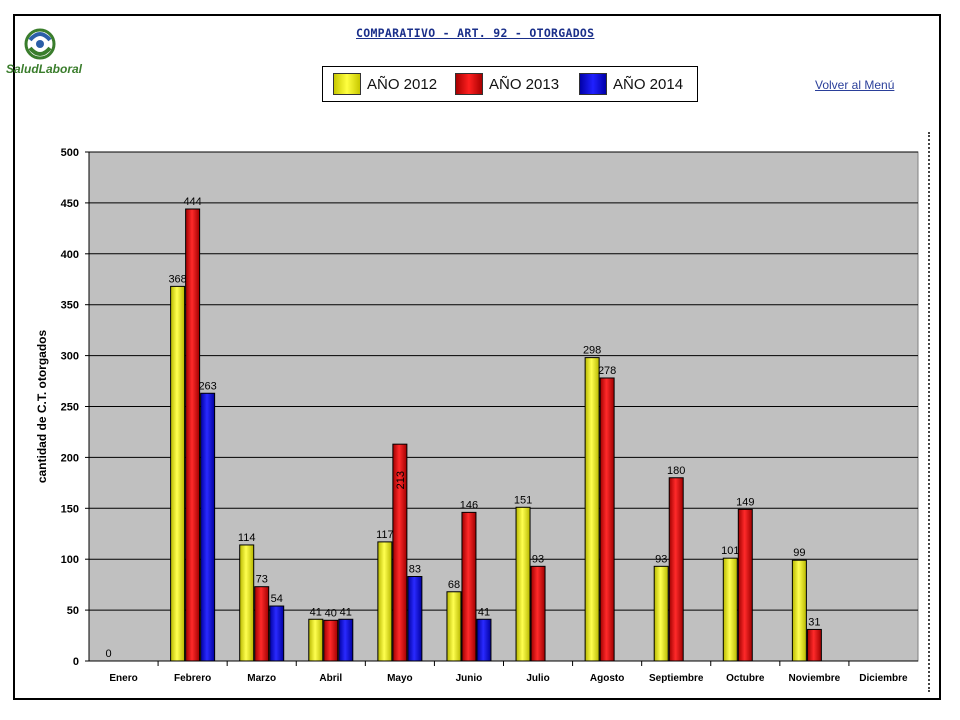 Image resolution: width=960 pixels, height=720 pixels. I want to click on y-tick-label: 300, so click(70, 357).